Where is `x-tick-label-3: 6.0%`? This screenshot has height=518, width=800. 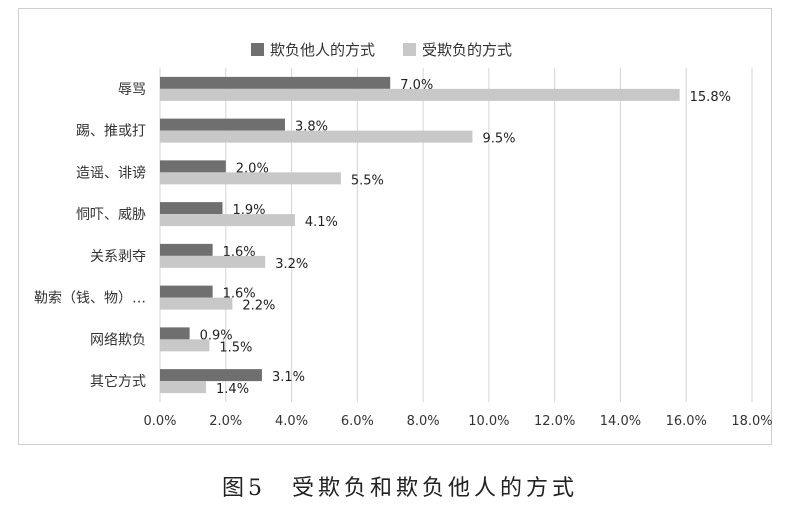 x-tick-label-3: 6.0% is located at coordinates (357, 421).